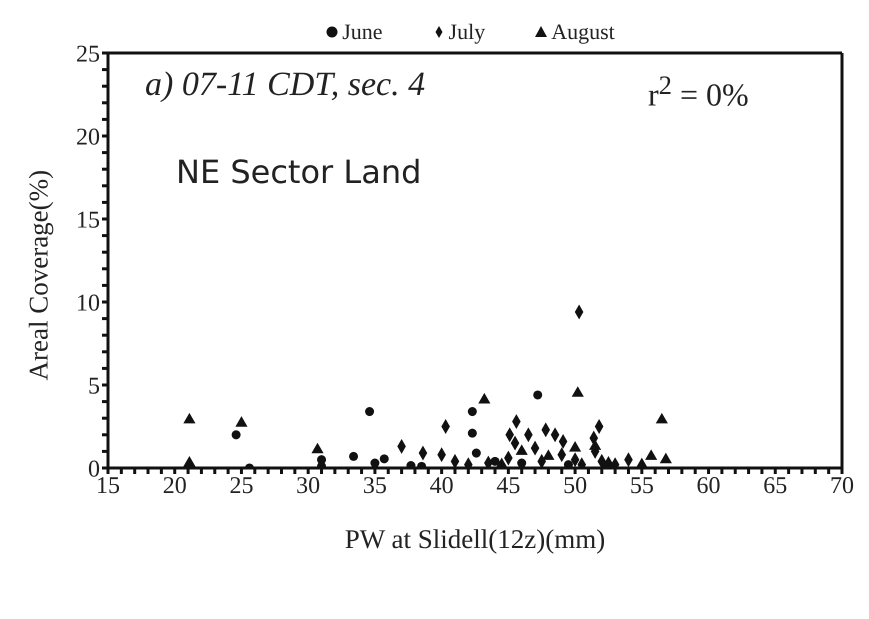 This screenshot has height=619, width=869. I want to click on x-tick-label: 35, so click(374, 486).